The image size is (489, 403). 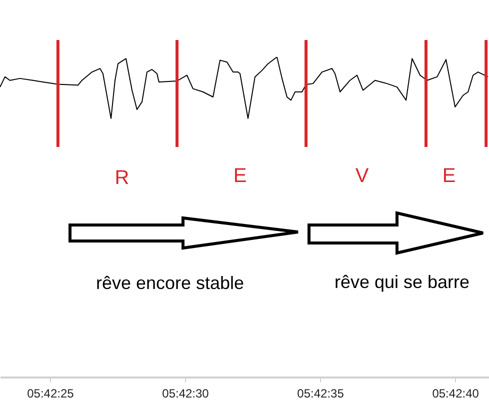 What do you see at coordinates (456, 393) in the screenshot?
I see `x-tick-label: 05:42:40` at bounding box center [456, 393].